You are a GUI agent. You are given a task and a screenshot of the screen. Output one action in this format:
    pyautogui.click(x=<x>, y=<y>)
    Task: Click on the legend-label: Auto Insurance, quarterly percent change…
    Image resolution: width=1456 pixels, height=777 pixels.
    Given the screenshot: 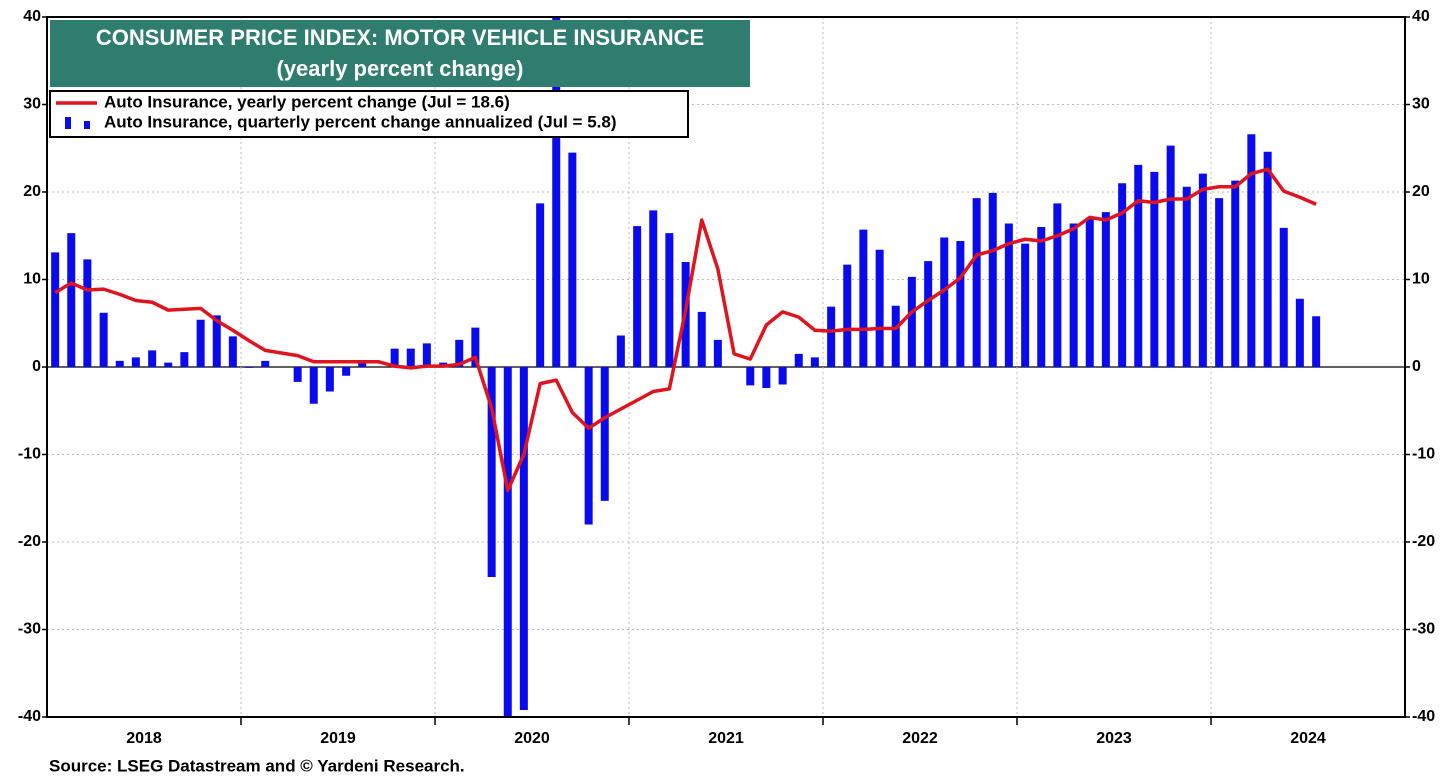 What is the action you would take?
    pyautogui.click(x=360, y=121)
    